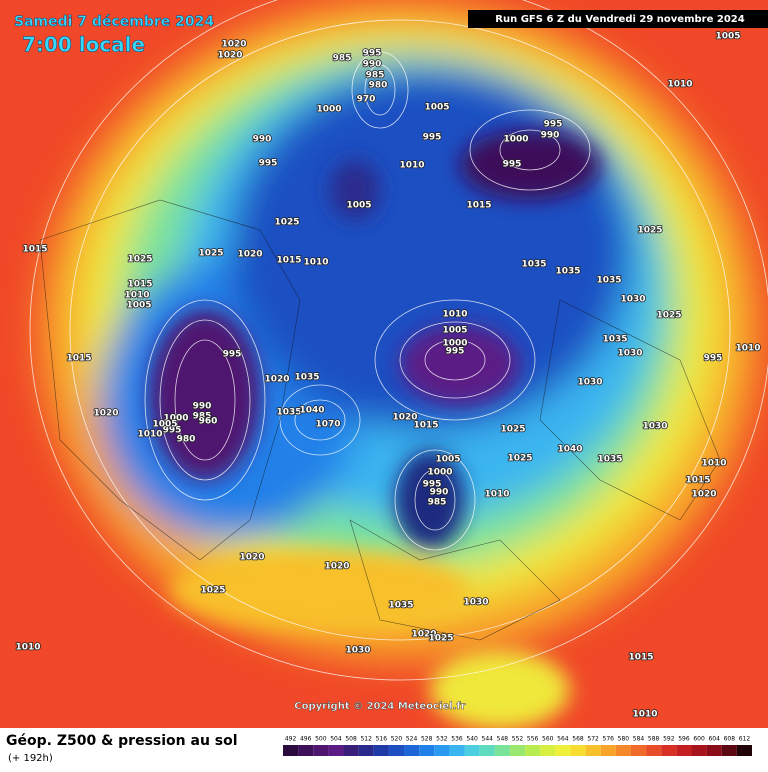  Describe the element at coordinates (548, 739) in the screenshot. I see `legend-label: 560` at that location.